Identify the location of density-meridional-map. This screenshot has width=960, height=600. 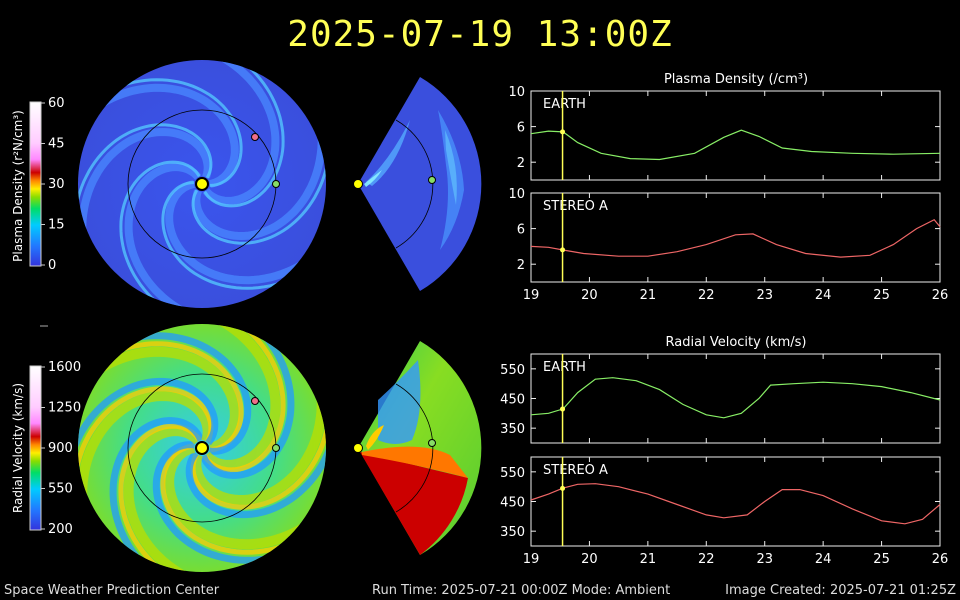
(417, 184).